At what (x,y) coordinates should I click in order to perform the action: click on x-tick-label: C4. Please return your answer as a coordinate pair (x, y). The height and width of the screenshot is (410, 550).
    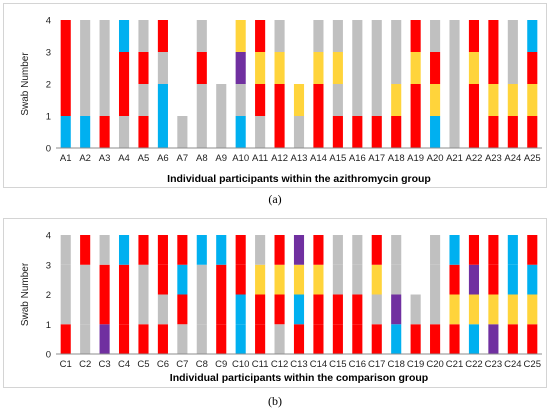
    Looking at the image, I should click on (124, 364).